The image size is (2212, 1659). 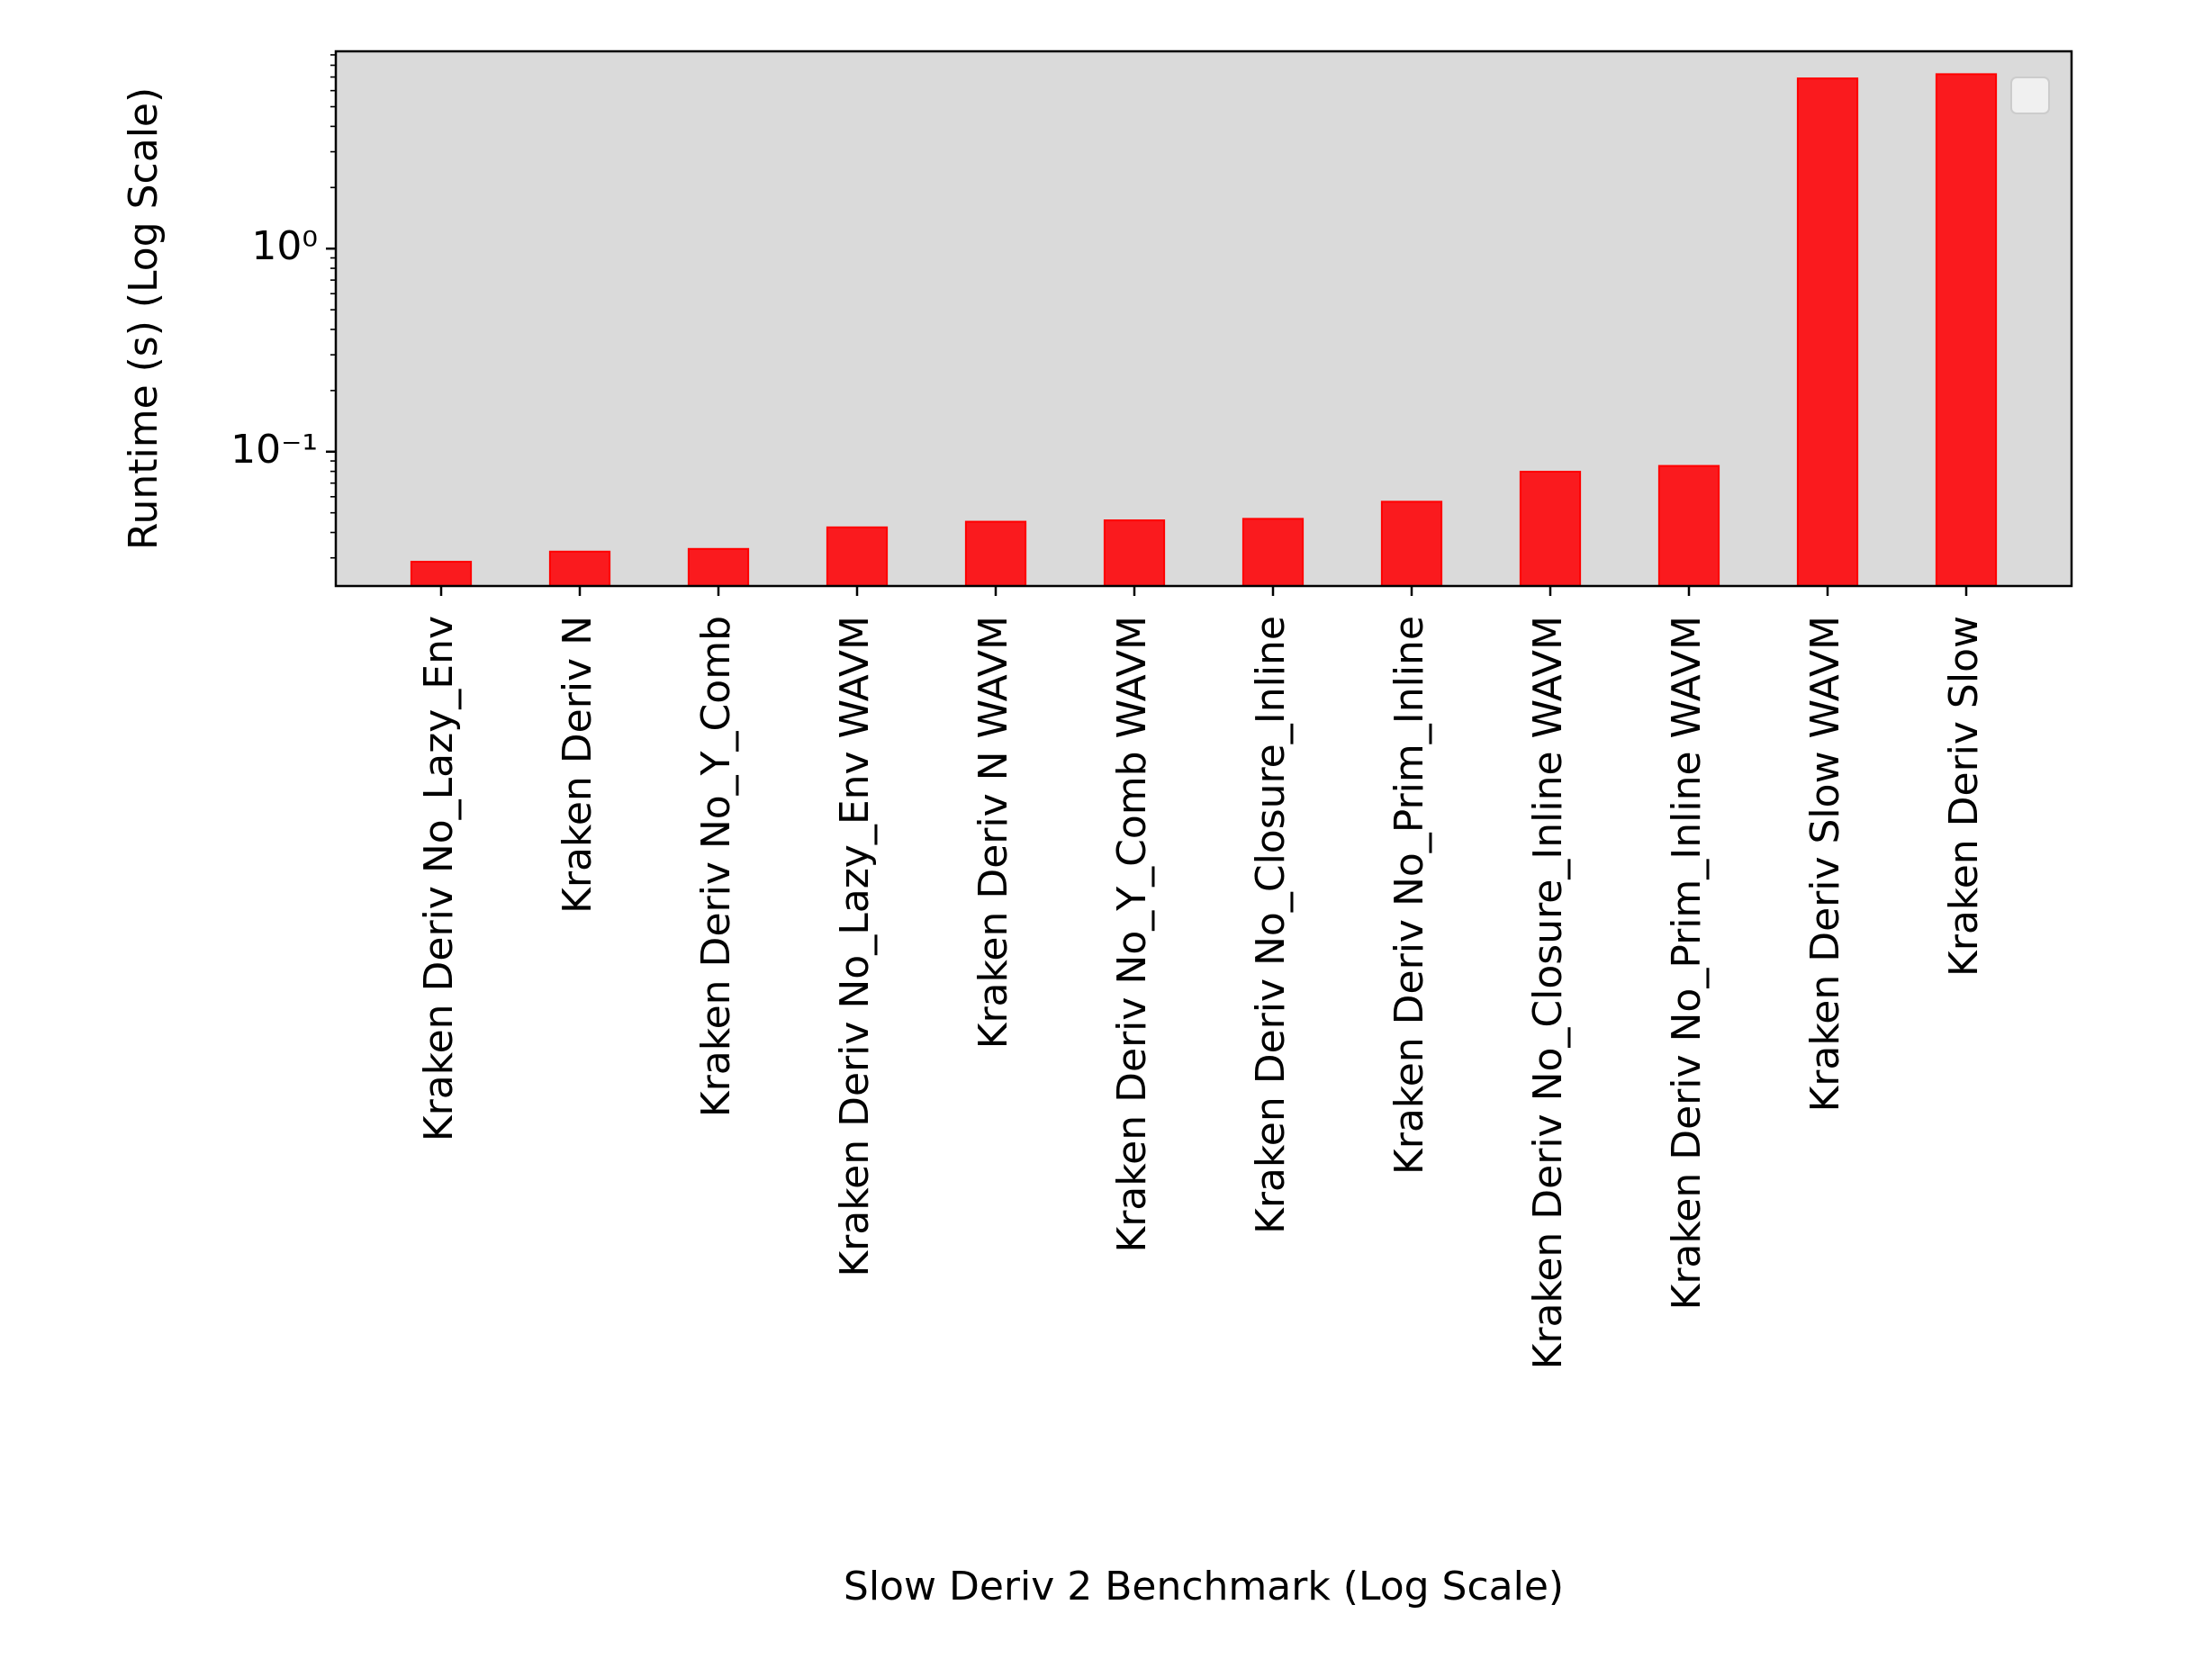 I want to click on y-axis-label: Runtime (s) (Log Scale), so click(x=144, y=318).